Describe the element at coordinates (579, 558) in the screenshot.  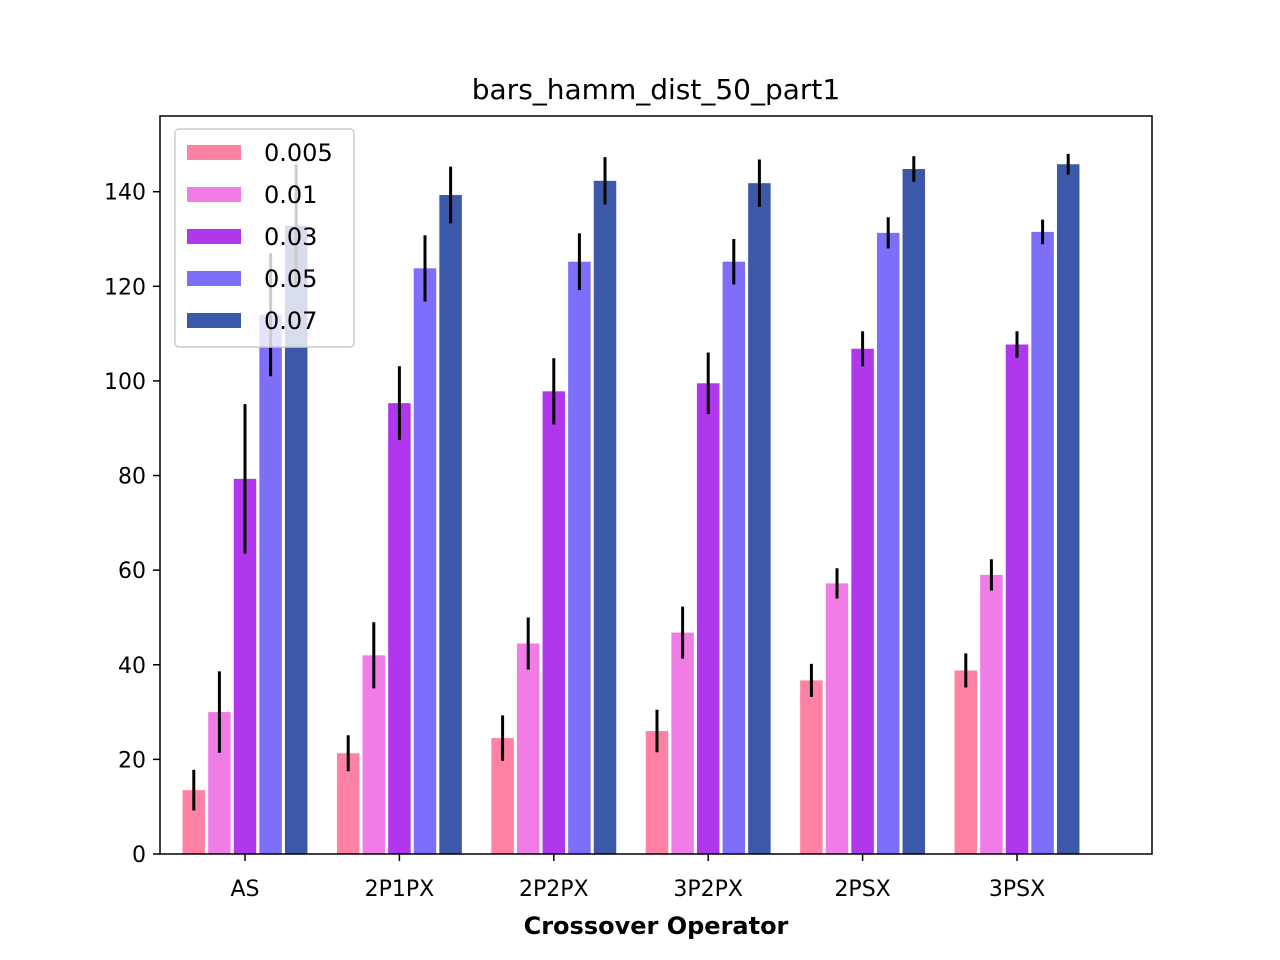
I see `bar-2P2PX-0.05` at that location.